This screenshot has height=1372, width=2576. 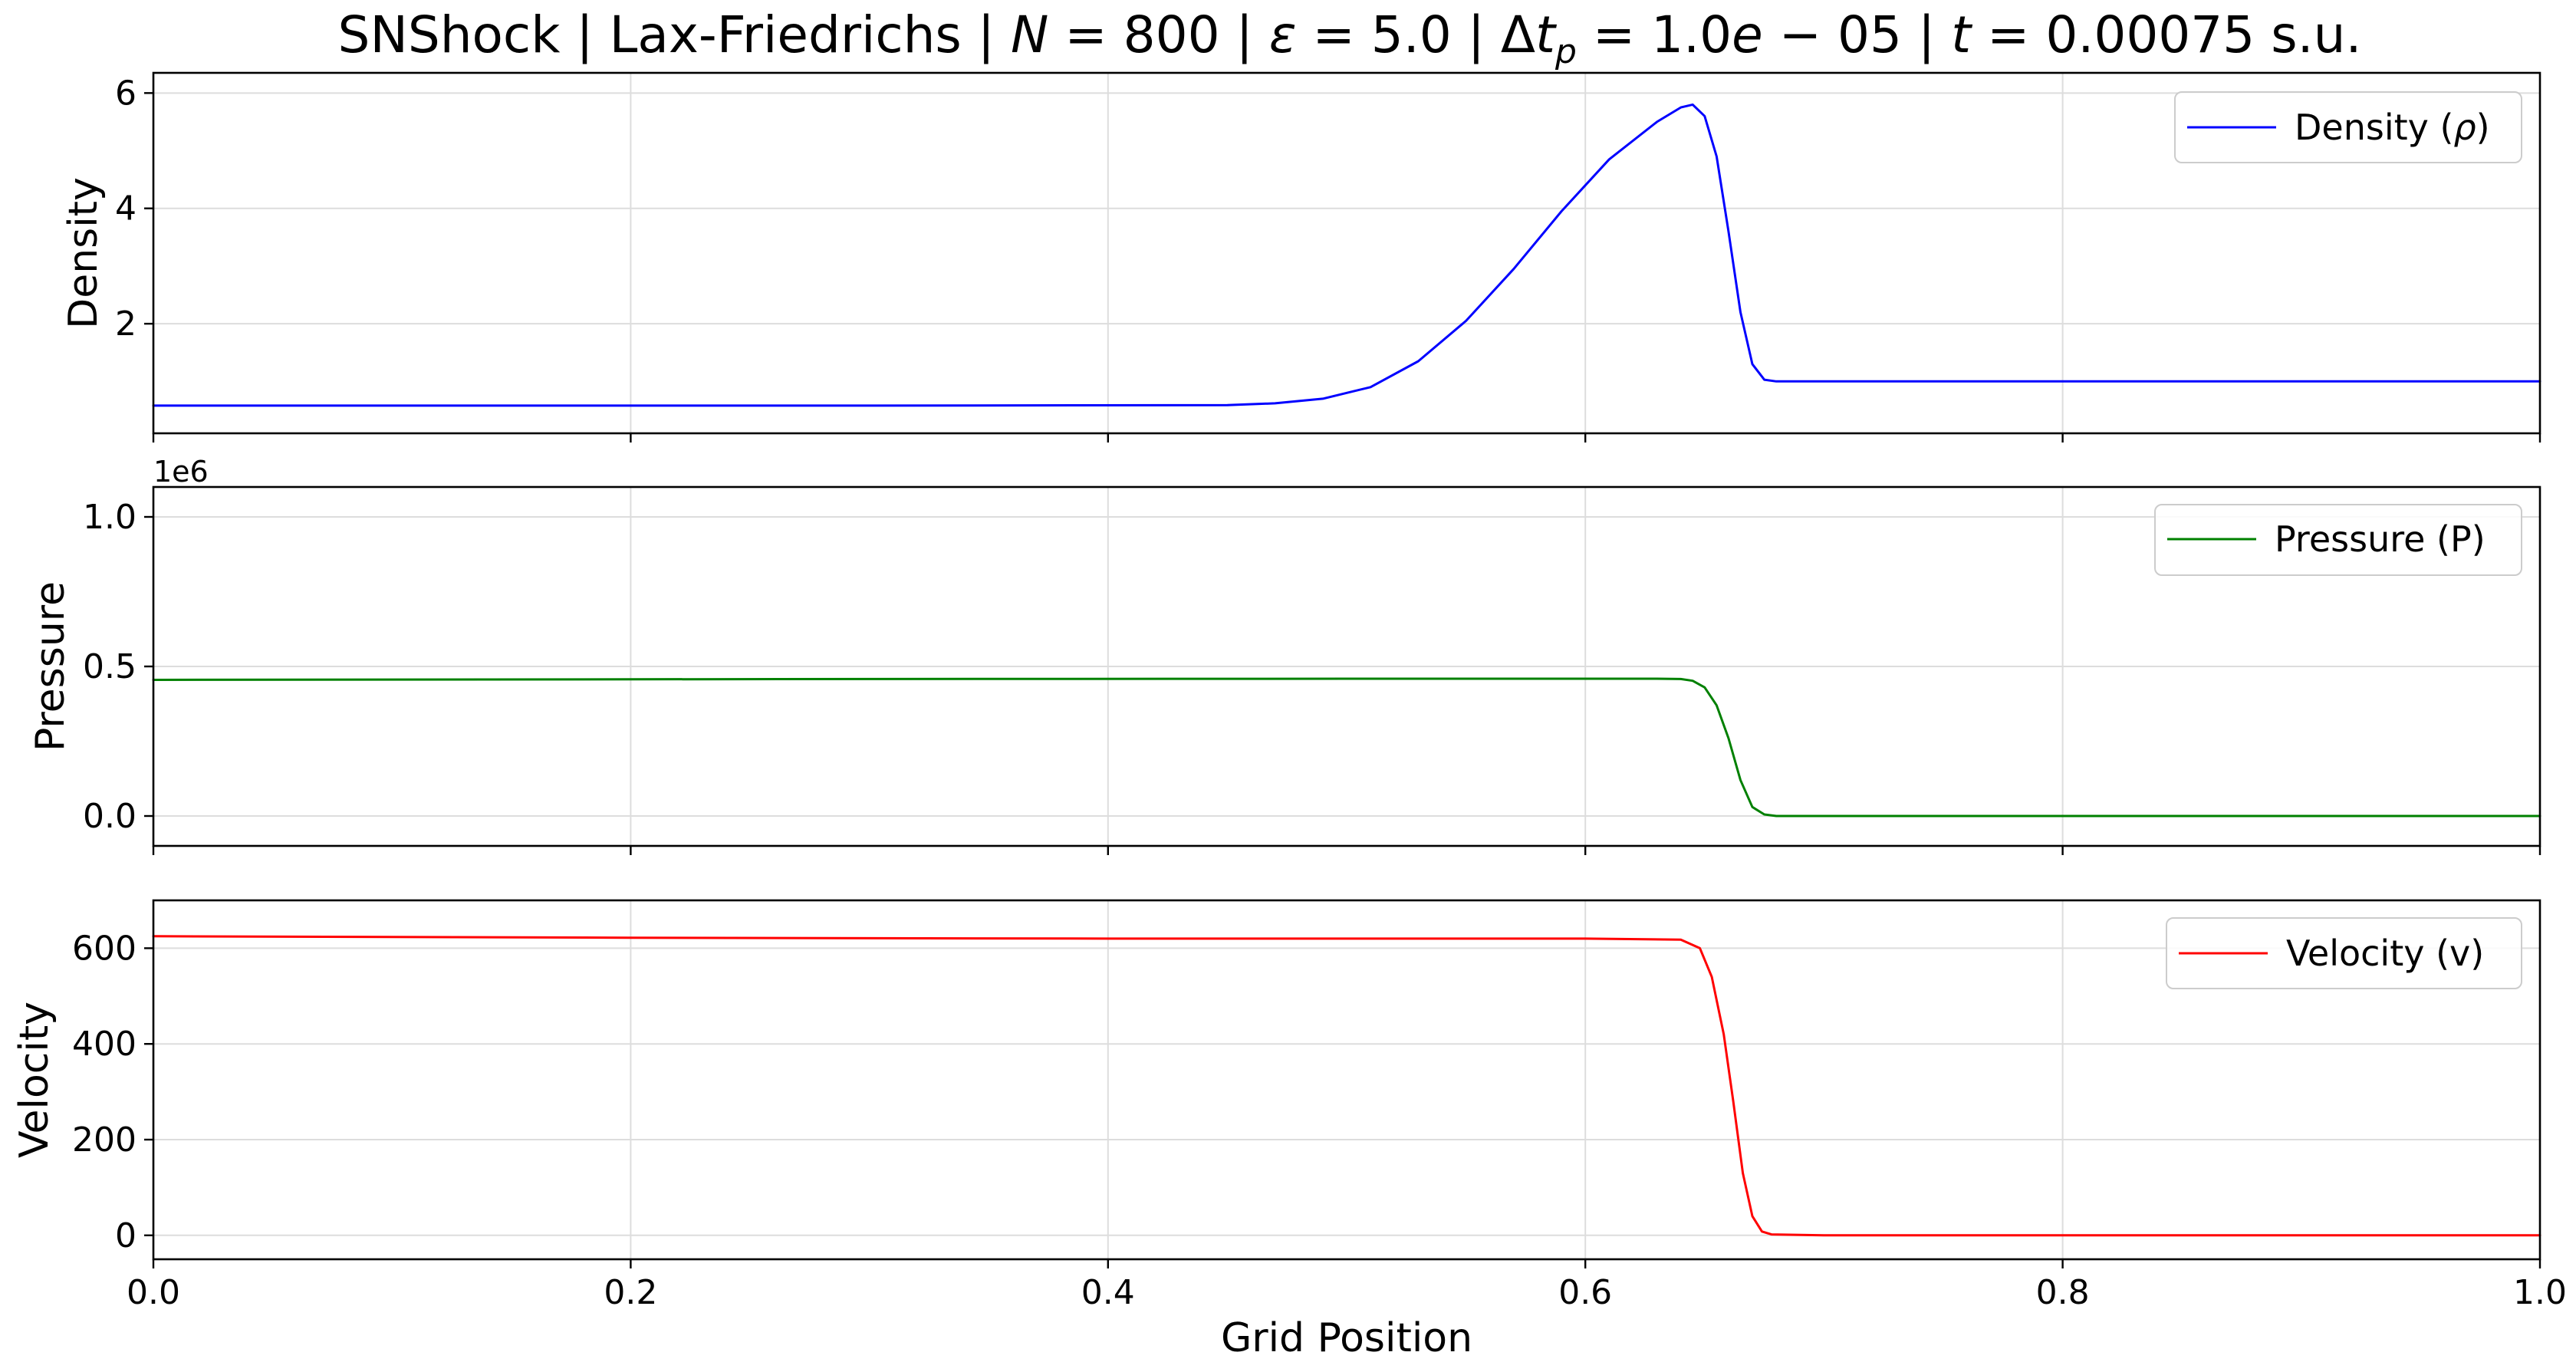 I want to click on x-axis-label: Grid Position, so click(x=1346, y=1338).